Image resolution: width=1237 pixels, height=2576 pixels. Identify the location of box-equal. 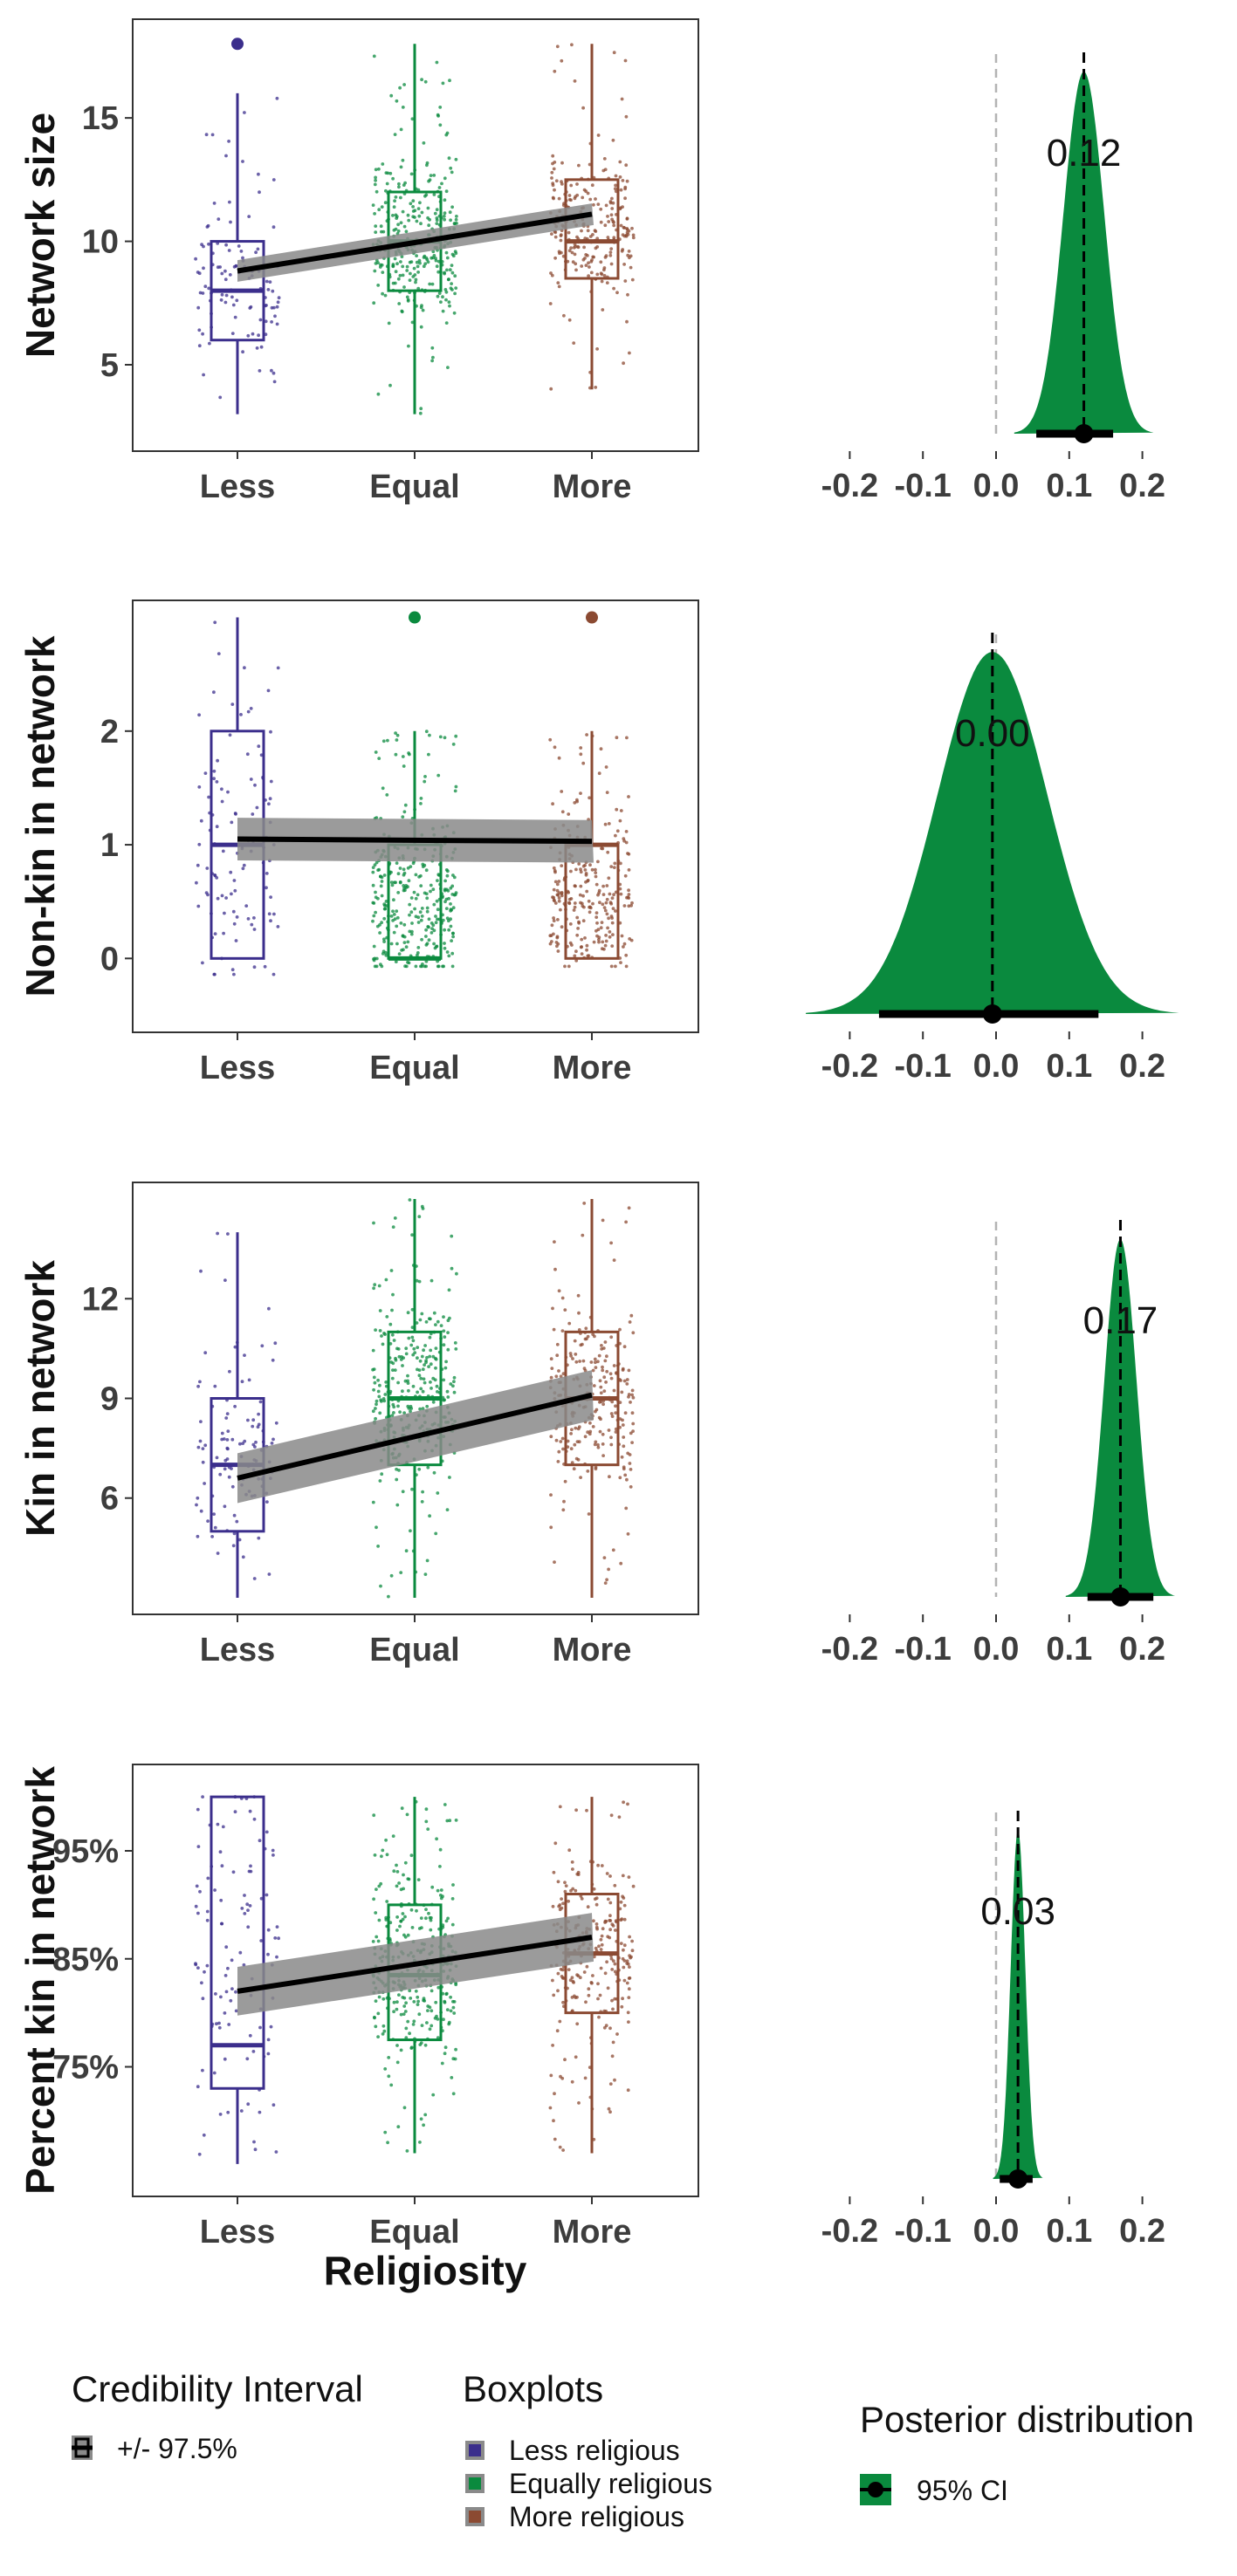
(415, 1399).